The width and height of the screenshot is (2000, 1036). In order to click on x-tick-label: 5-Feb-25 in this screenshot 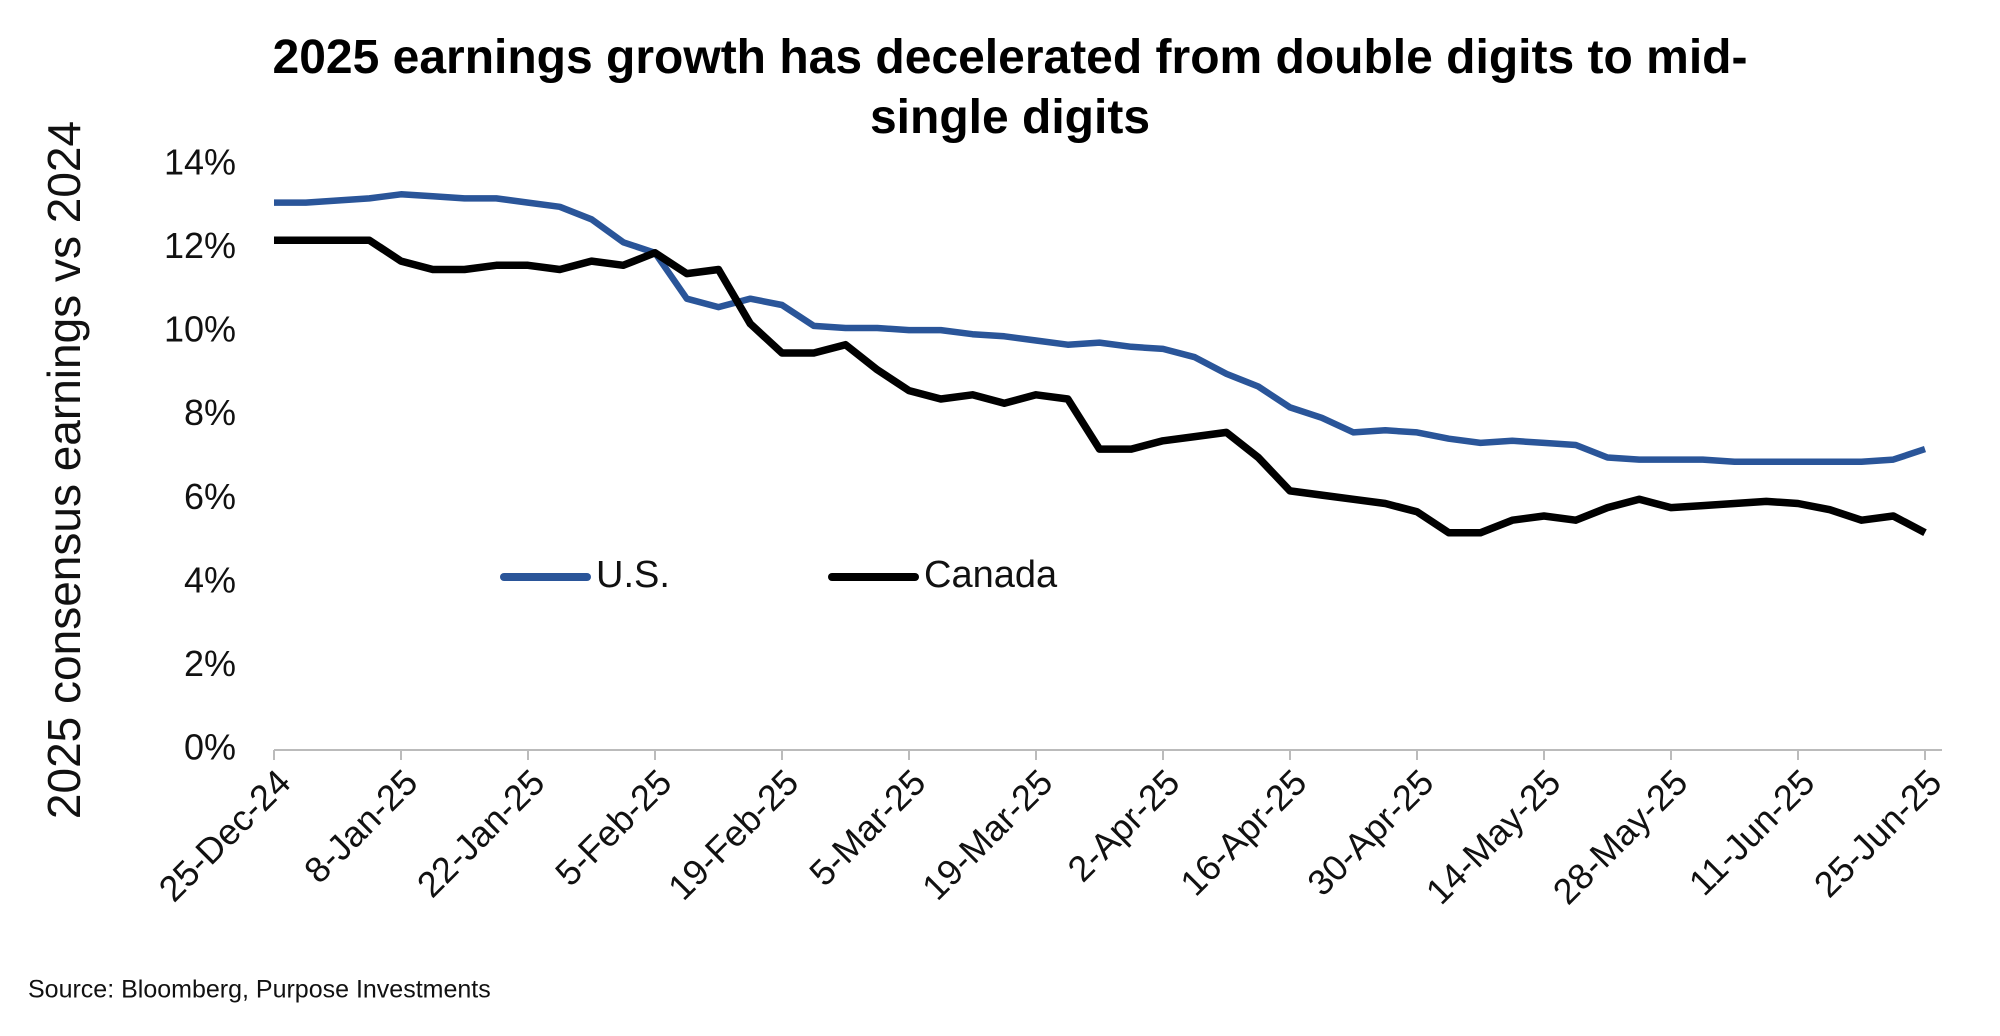, I will do `click(613, 827)`.